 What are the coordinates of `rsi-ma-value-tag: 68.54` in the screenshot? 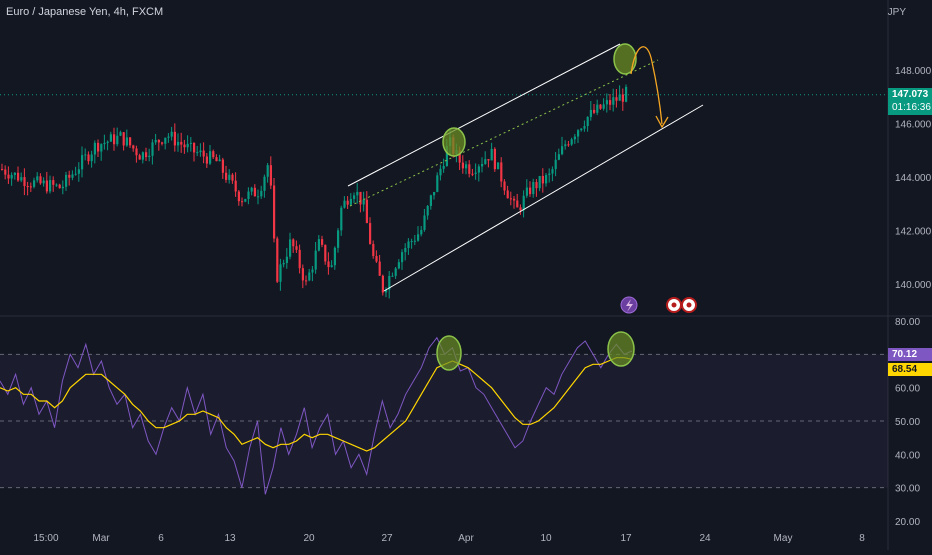 It's located at (910, 369).